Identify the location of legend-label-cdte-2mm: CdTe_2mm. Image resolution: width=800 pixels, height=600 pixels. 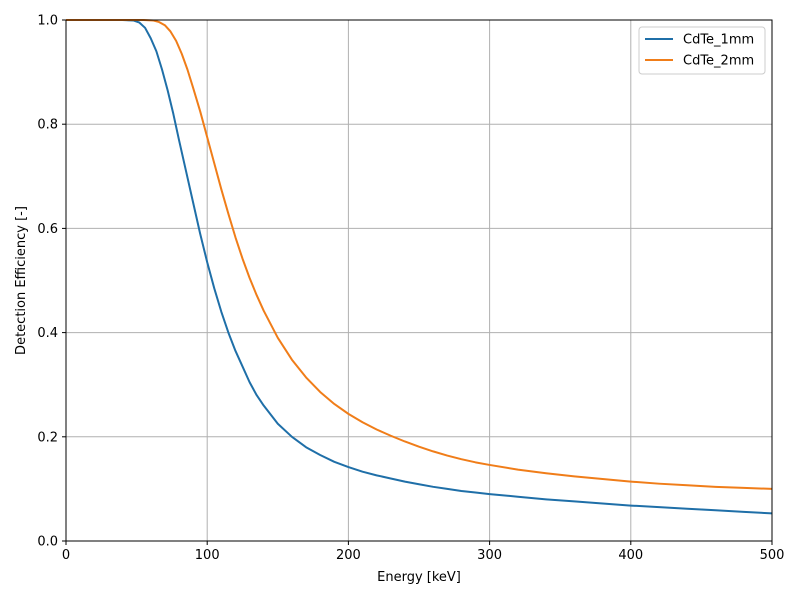
(718, 61).